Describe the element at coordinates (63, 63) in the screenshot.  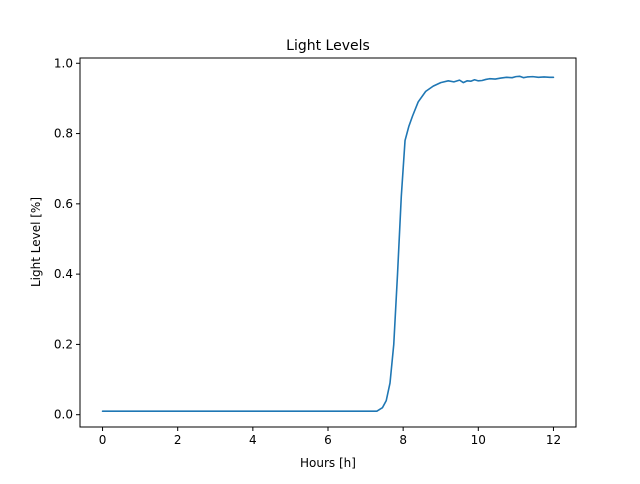
I see `y-tick-label: 1.0` at that location.